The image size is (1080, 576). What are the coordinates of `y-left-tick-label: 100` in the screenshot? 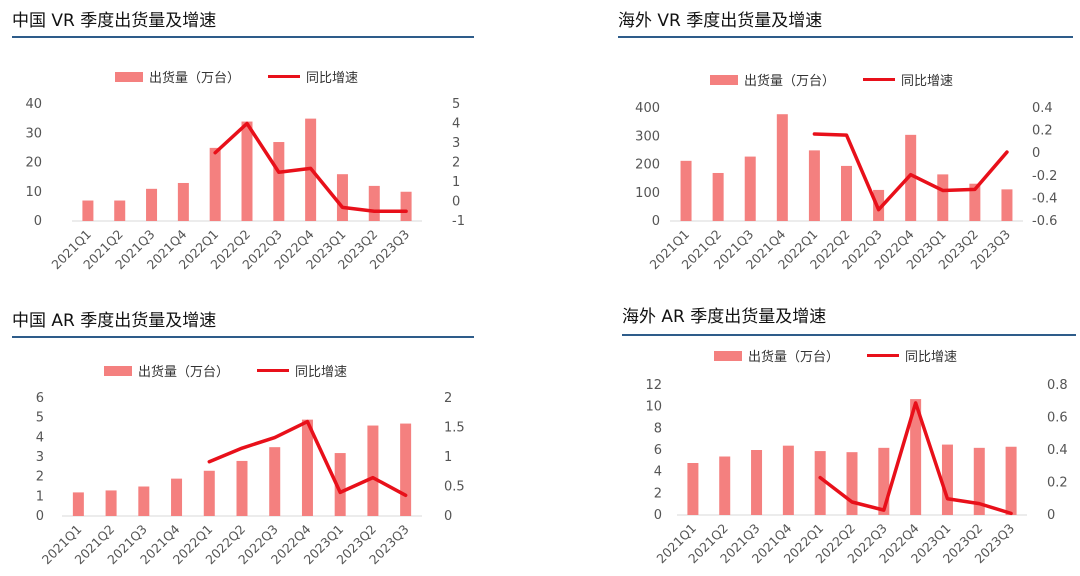 It's located at (647, 193).